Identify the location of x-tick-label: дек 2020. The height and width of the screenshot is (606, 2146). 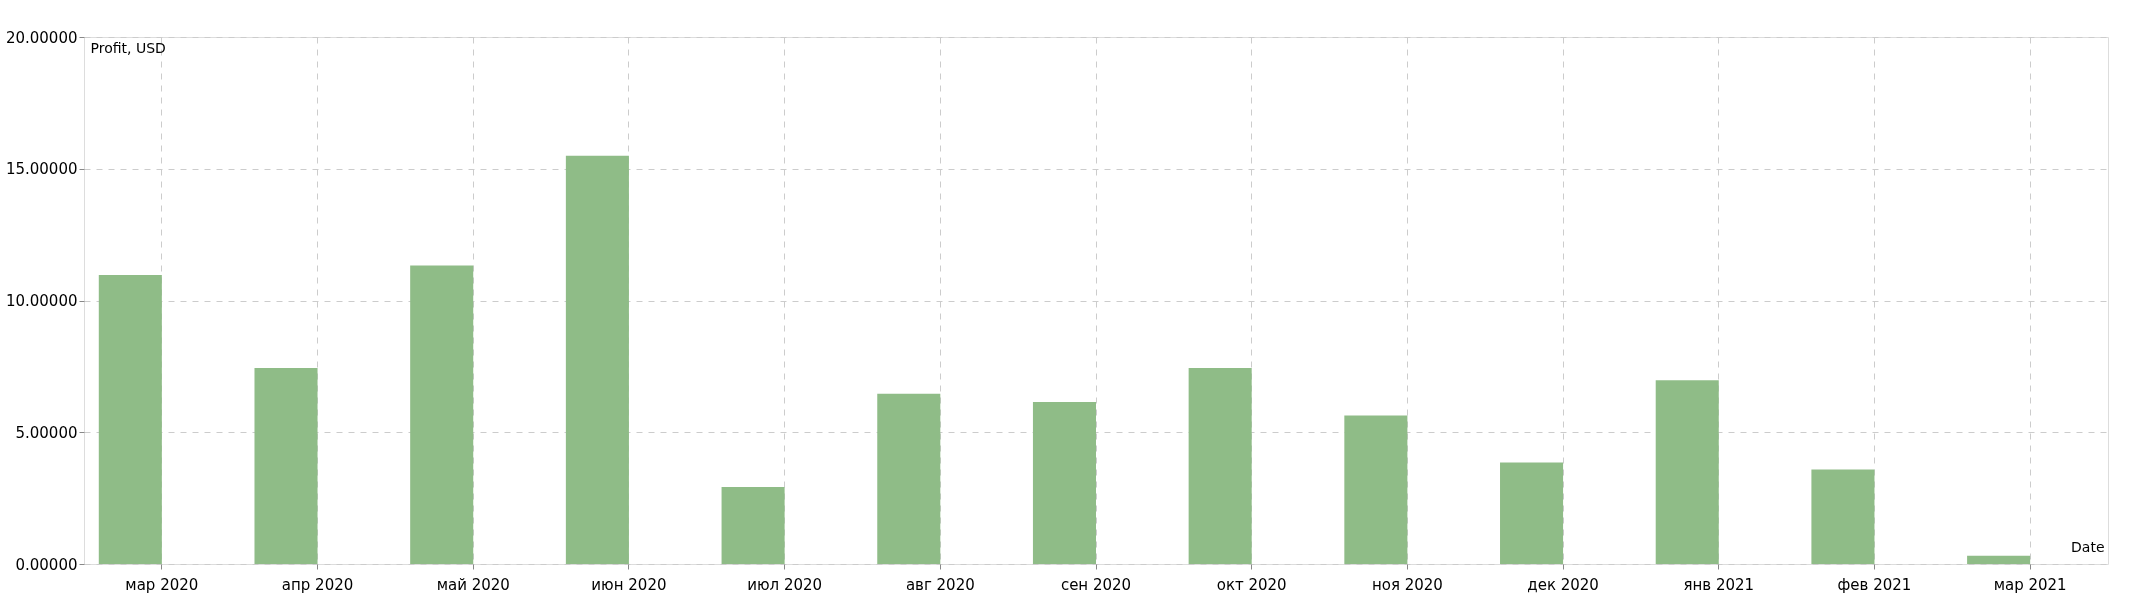
(1563, 584).